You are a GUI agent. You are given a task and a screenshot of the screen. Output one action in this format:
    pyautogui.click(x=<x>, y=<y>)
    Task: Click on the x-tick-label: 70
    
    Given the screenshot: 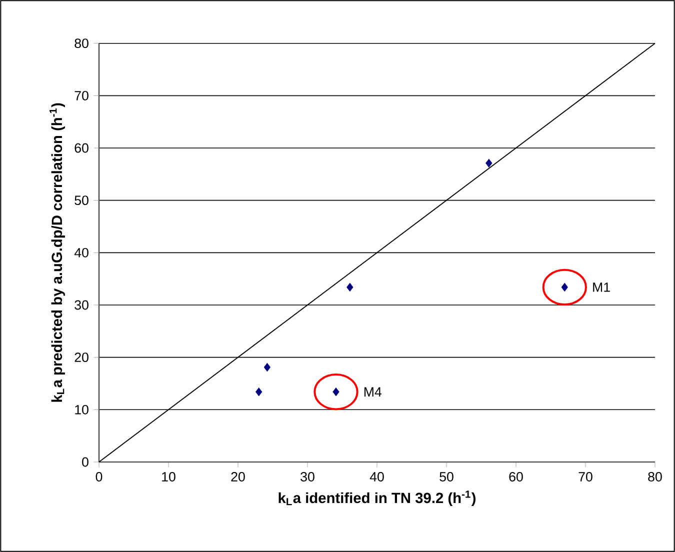 What is the action you would take?
    pyautogui.click(x=585, y=477)
    